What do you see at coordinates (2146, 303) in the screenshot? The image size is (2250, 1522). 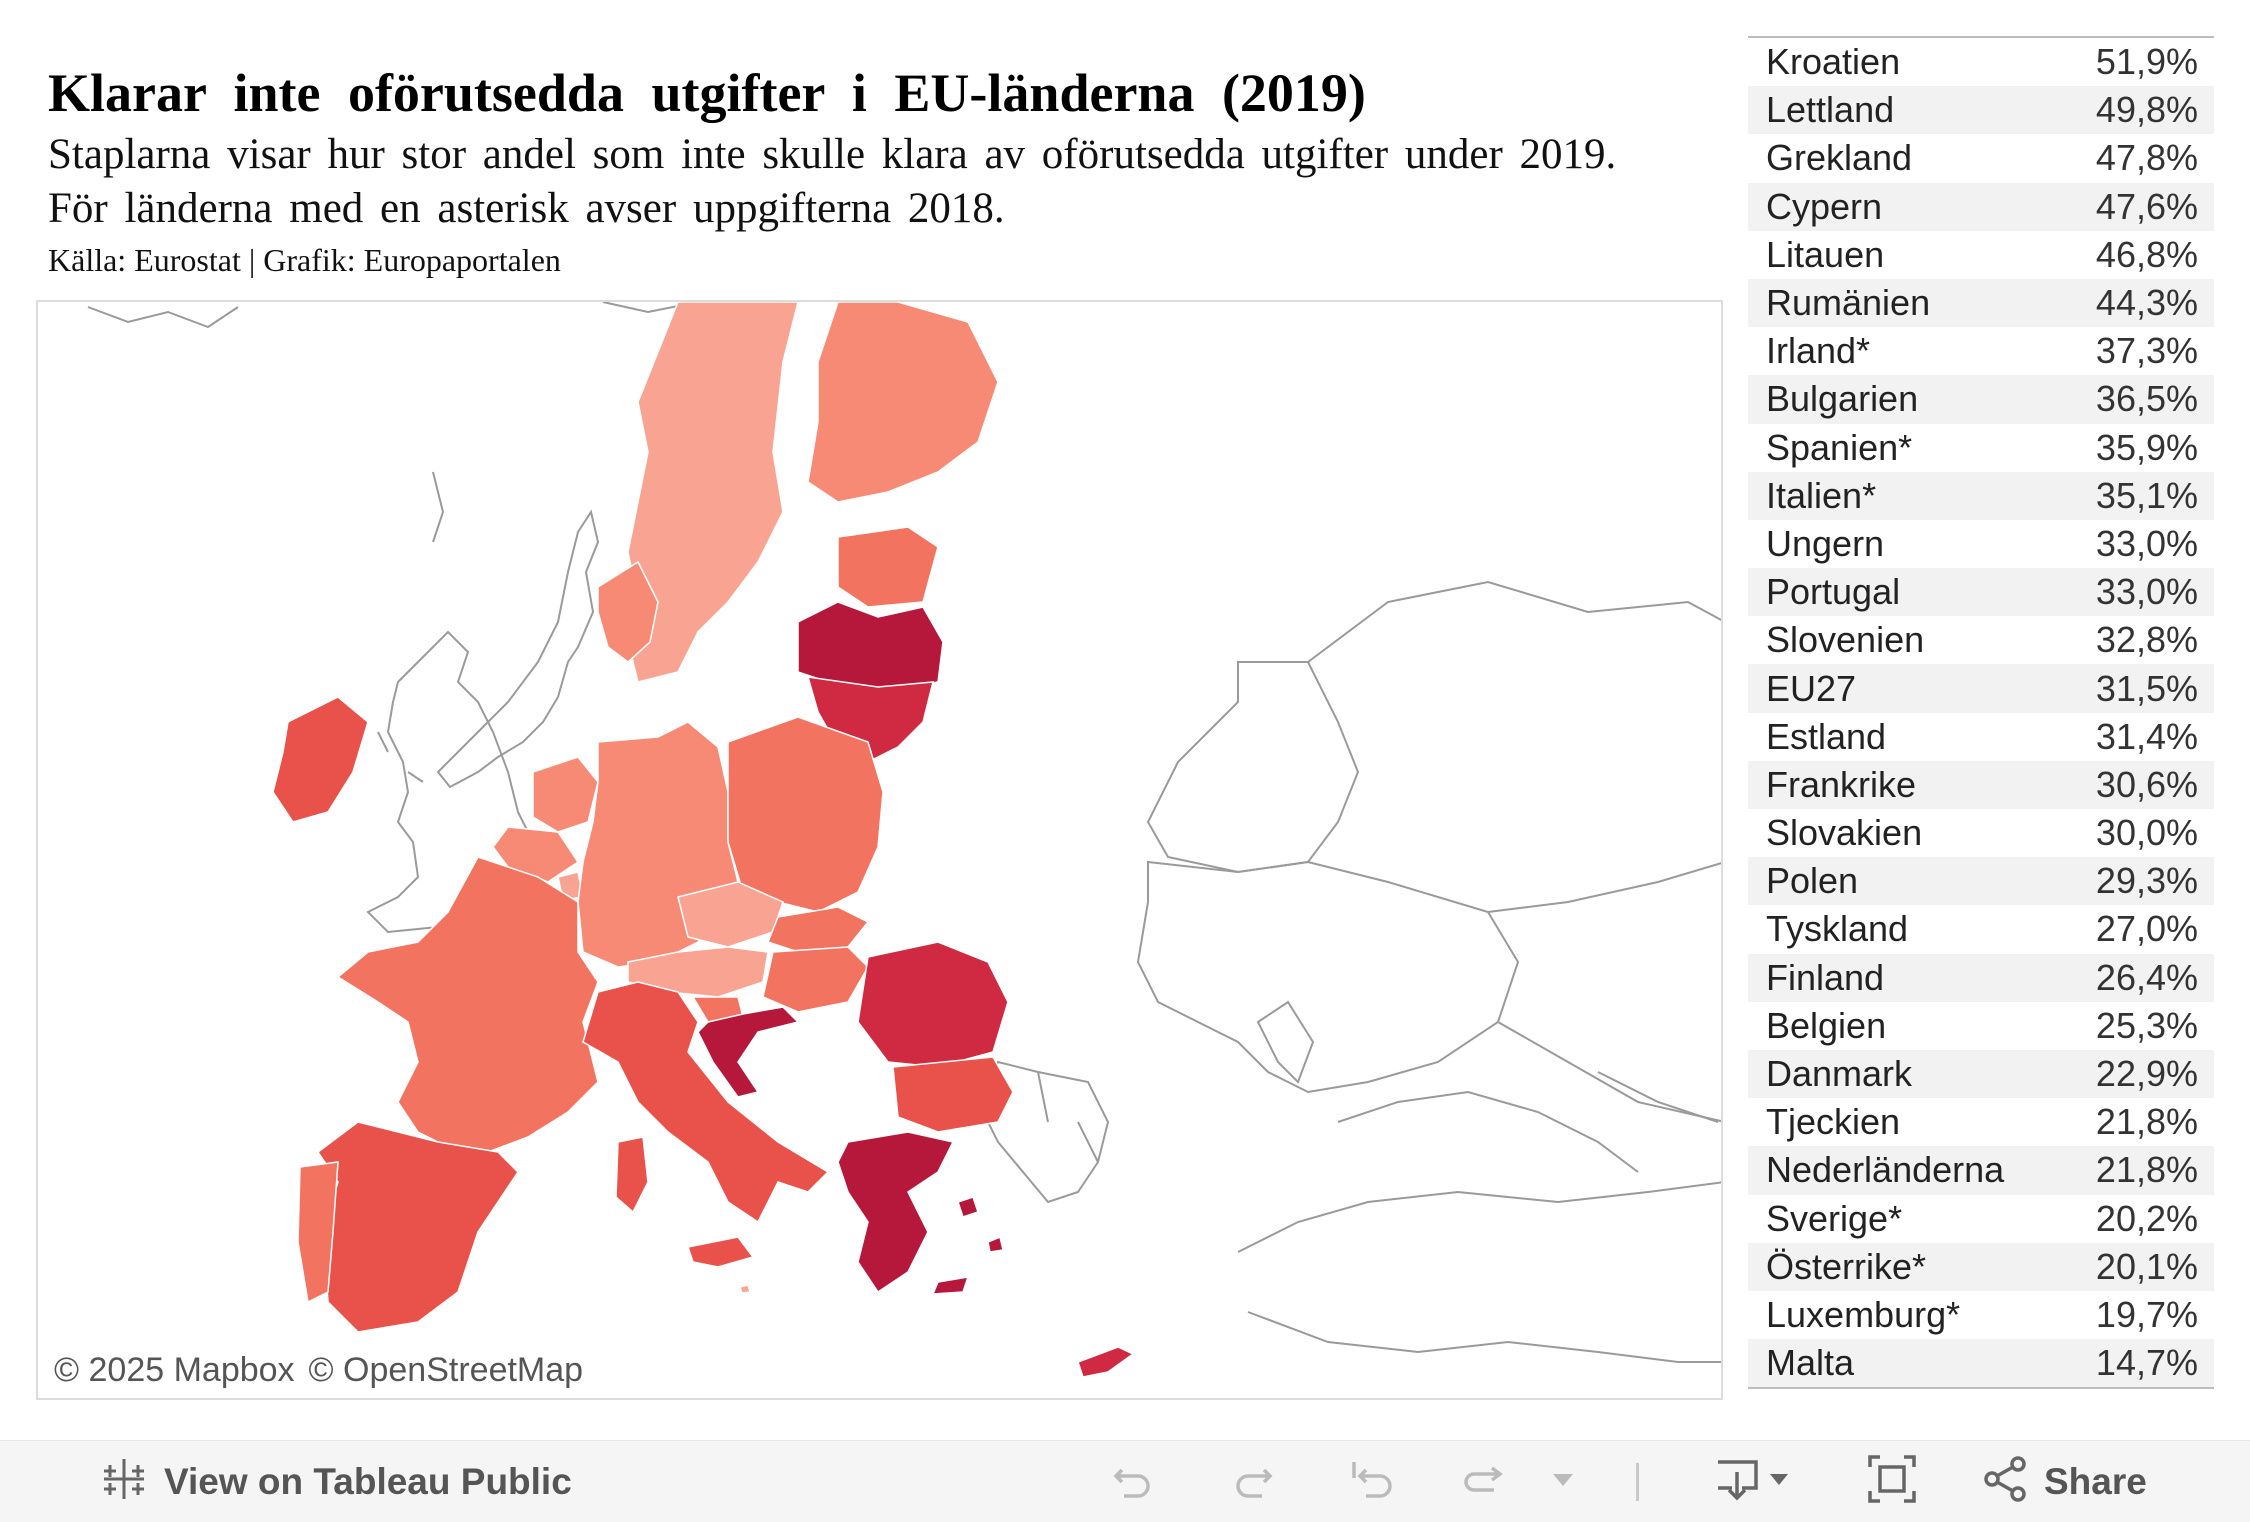 I see `country-value: 44,3%` at bounding box center [2146, 303].